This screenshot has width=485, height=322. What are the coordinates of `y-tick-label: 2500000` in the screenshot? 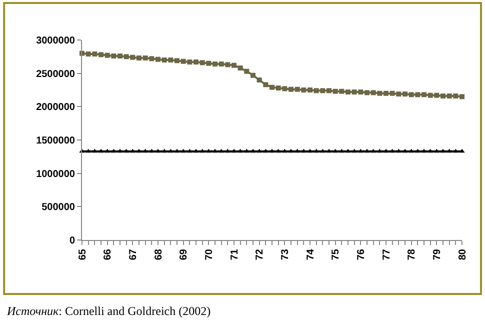 It's located at (56, 74).